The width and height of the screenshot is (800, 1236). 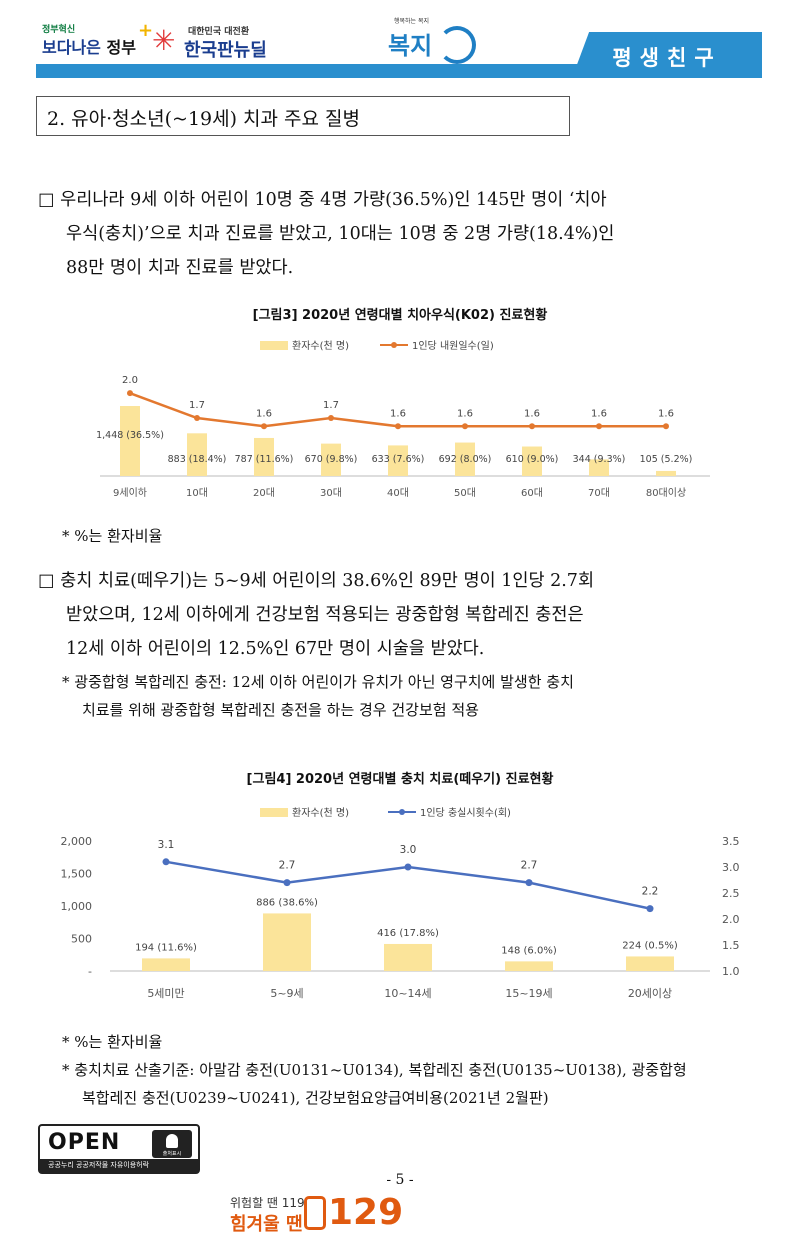 What do you see at coordinates (453, 346) in the screenshot?
I see `chart3-legend-line-label: 1인당 내원일수(일)` at bounding box center [453, 346].